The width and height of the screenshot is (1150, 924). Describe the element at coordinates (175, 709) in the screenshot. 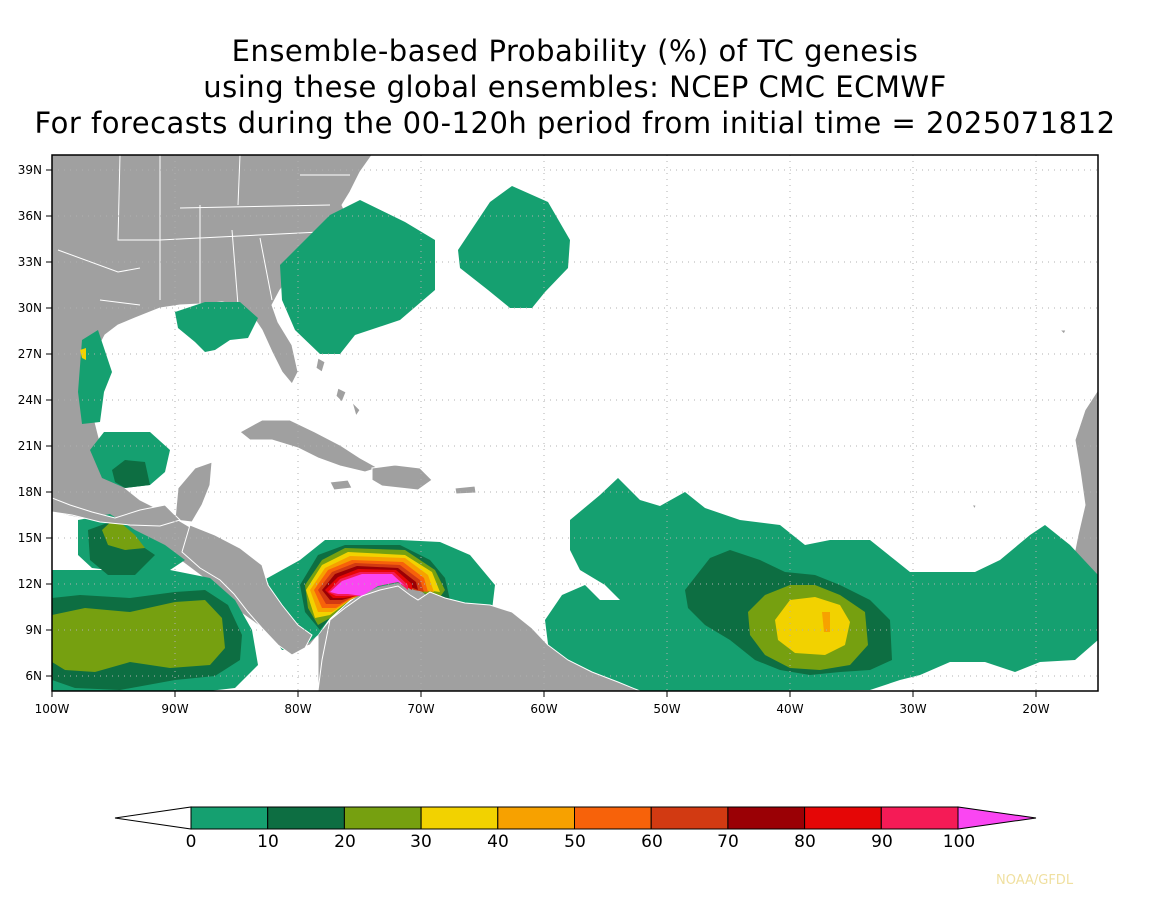

I see `lon-label-90w: 90W` at that location.